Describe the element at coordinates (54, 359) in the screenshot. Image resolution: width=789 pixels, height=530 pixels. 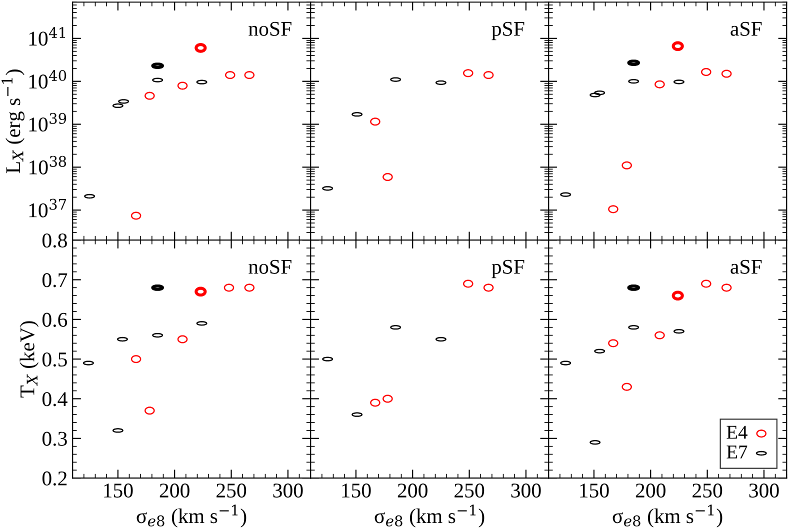
I see `y-tick-label: 0.5` at that location.